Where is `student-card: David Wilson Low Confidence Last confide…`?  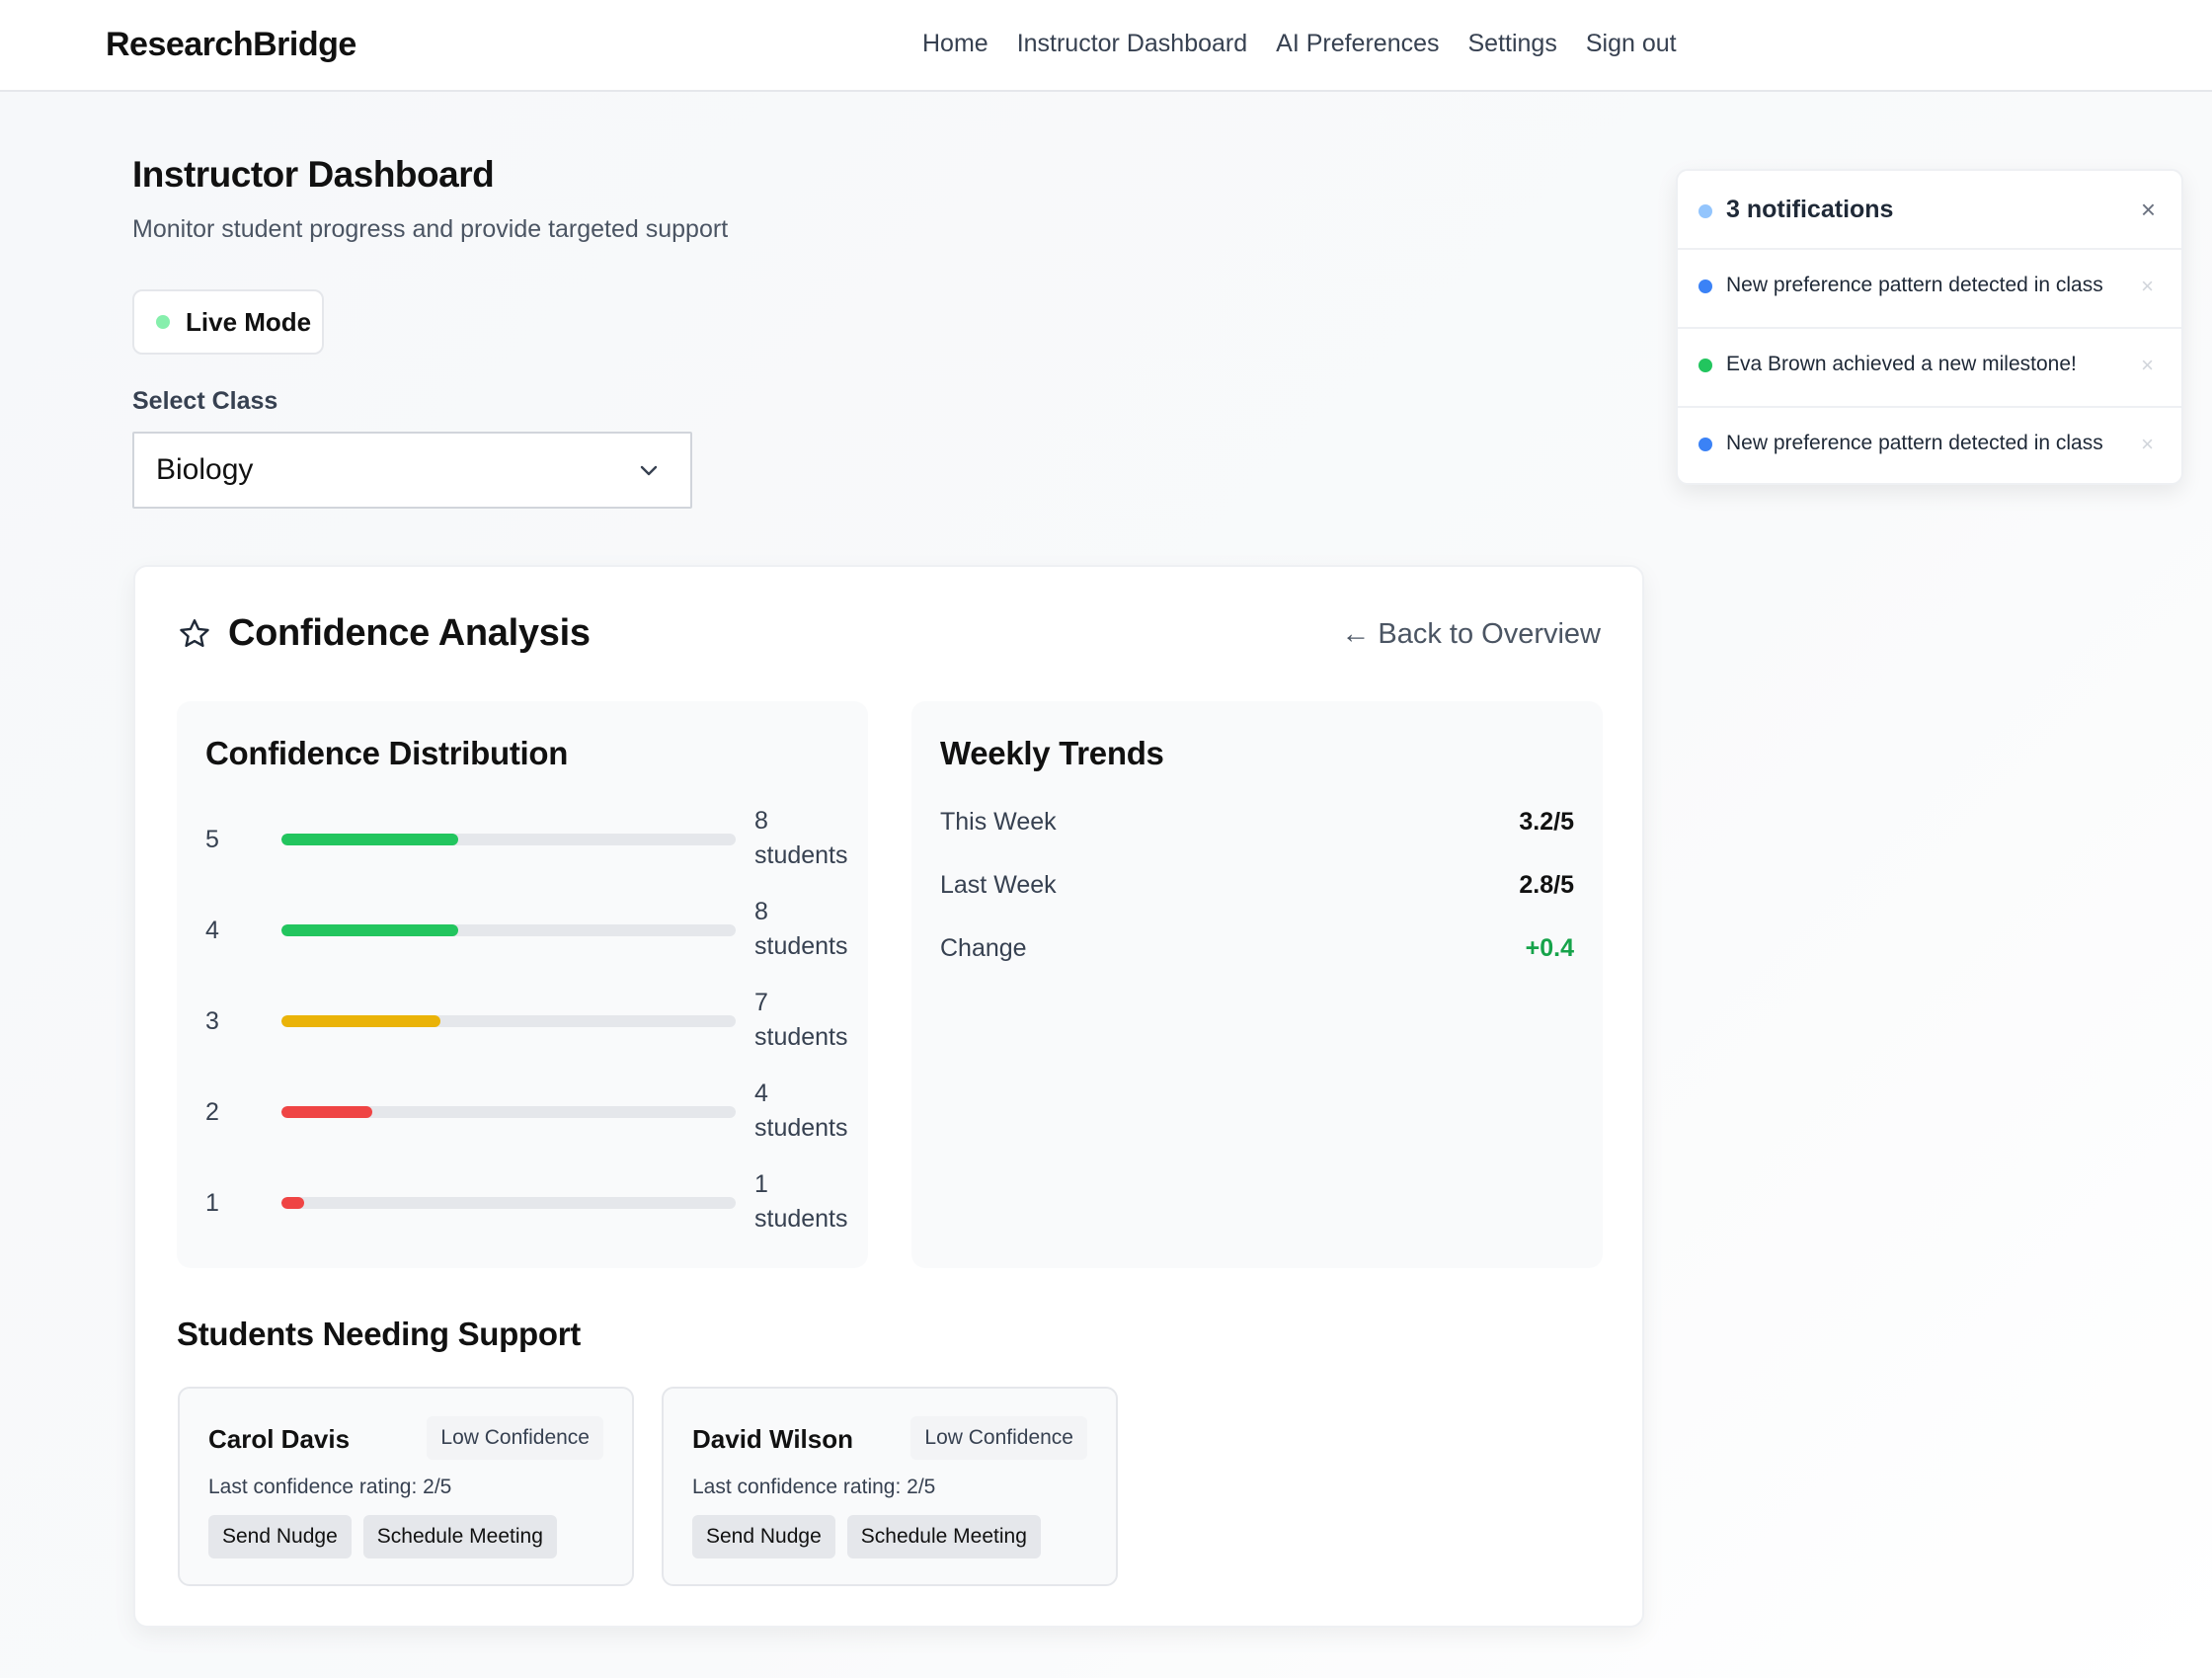
student-card: David Wilson Low Confidence Last confide… is located at coordinates (890, 1486).